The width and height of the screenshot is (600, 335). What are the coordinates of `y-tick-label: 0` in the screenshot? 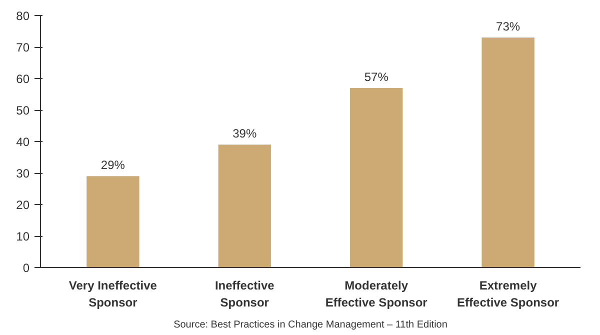 It's located at (26, 268).